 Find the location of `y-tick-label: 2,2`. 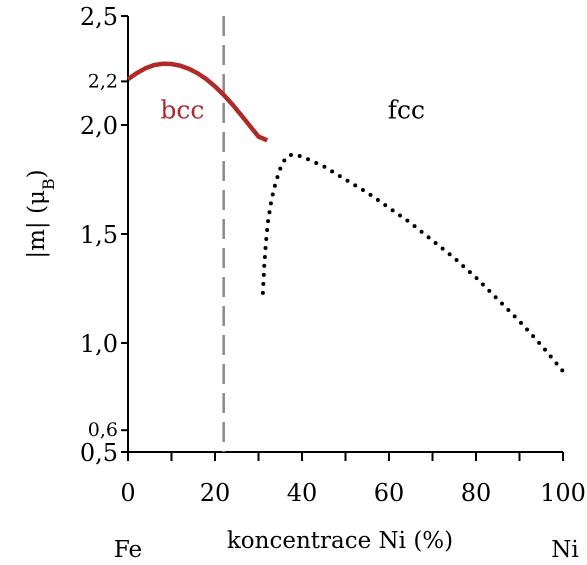

y-tick-label: 2,2 is located at coordinates (103, 81).